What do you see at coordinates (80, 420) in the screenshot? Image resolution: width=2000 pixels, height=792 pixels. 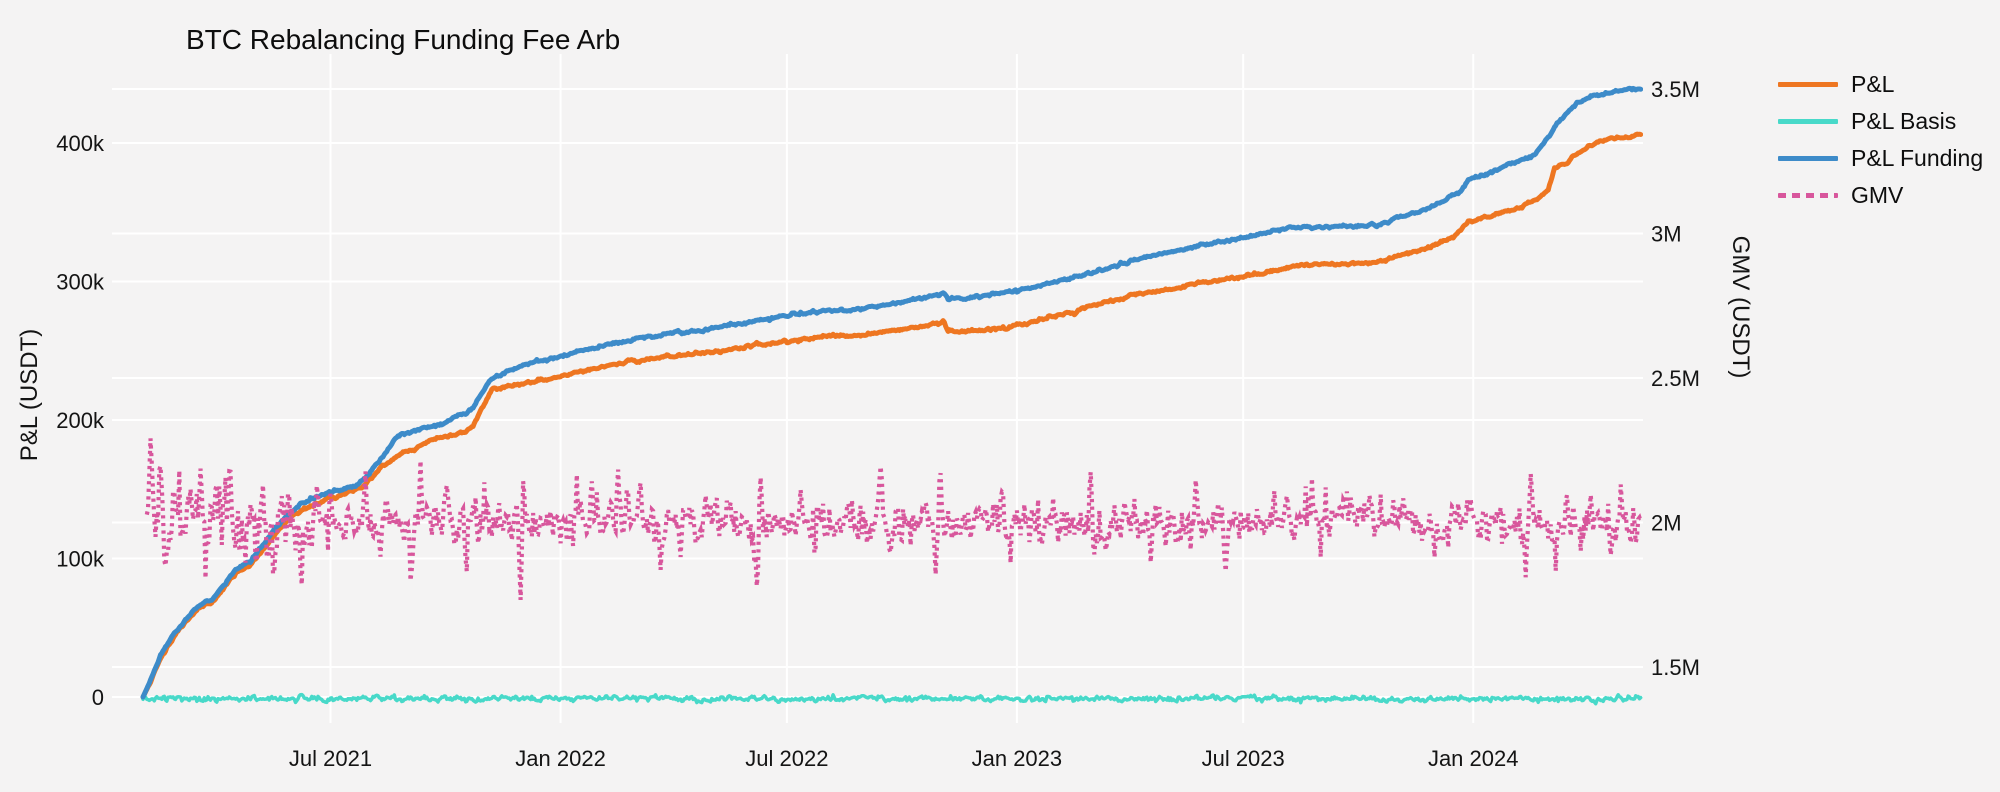 I see `left-tick-label: 200k` at bounding box center [80, 420].